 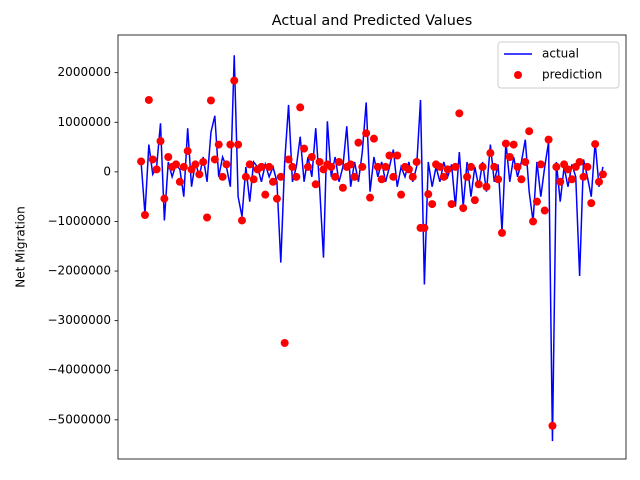 What do you see at coordinates (80, 320) in the screenshot?
I see `y-tick-label: −3000000` at bounding box center [80, 320].